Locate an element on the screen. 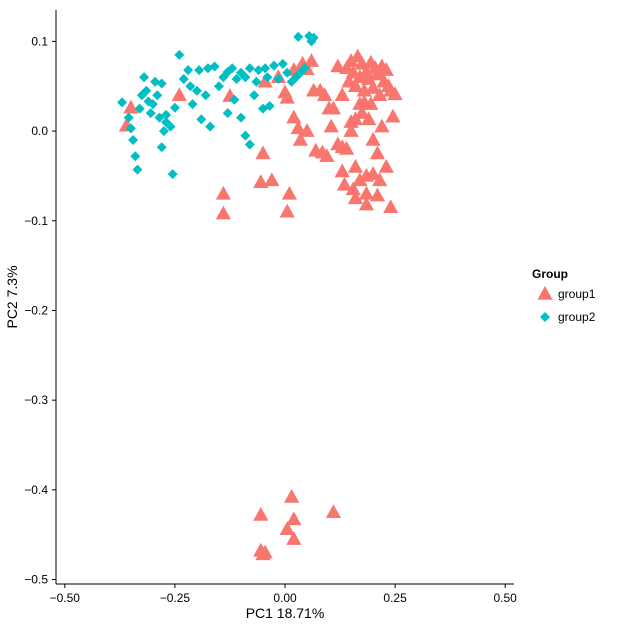 The width and height of the screenshot is (622, 628). x-tick-label: 0.50 is located at coordinates (506, 598).